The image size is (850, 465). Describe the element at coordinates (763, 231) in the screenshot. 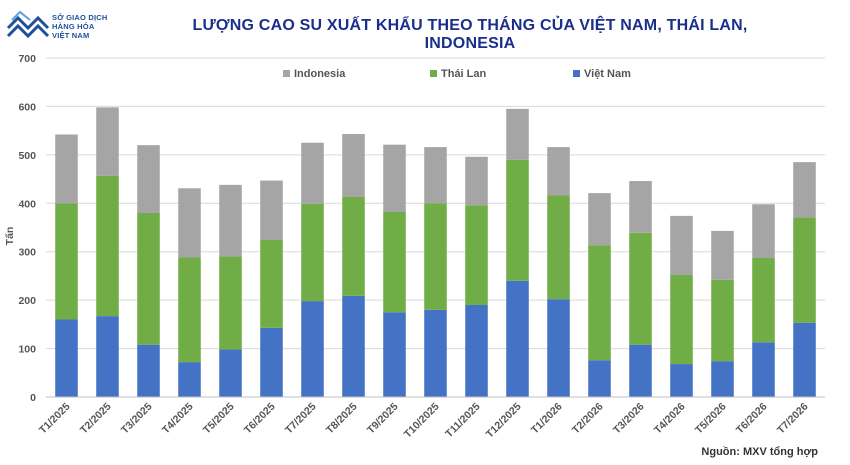

I see `bar-indonesia-T6-2026` at that location.